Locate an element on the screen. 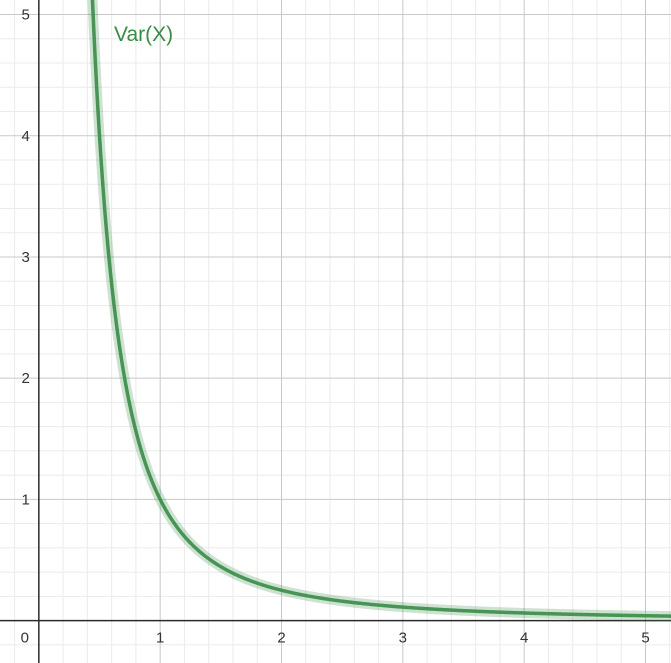 The width and height of the screenshot is (671, 663). x-tick-label: 5 is located at coordinates (645, 638).